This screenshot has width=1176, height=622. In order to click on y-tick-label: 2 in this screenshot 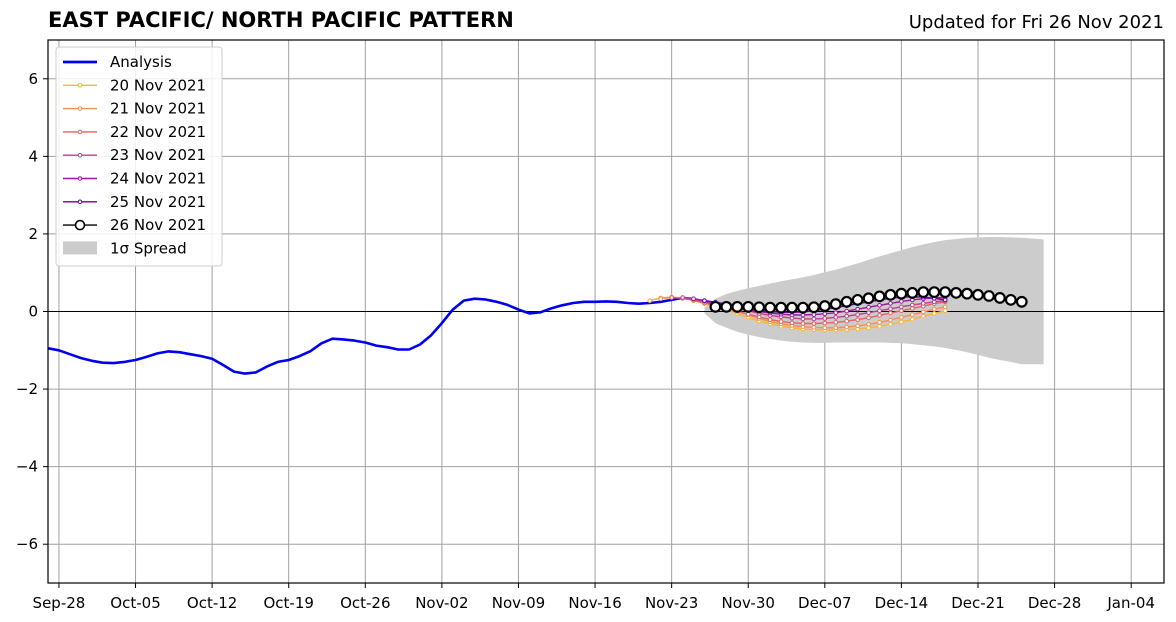, I will do `click(33, 234)`.